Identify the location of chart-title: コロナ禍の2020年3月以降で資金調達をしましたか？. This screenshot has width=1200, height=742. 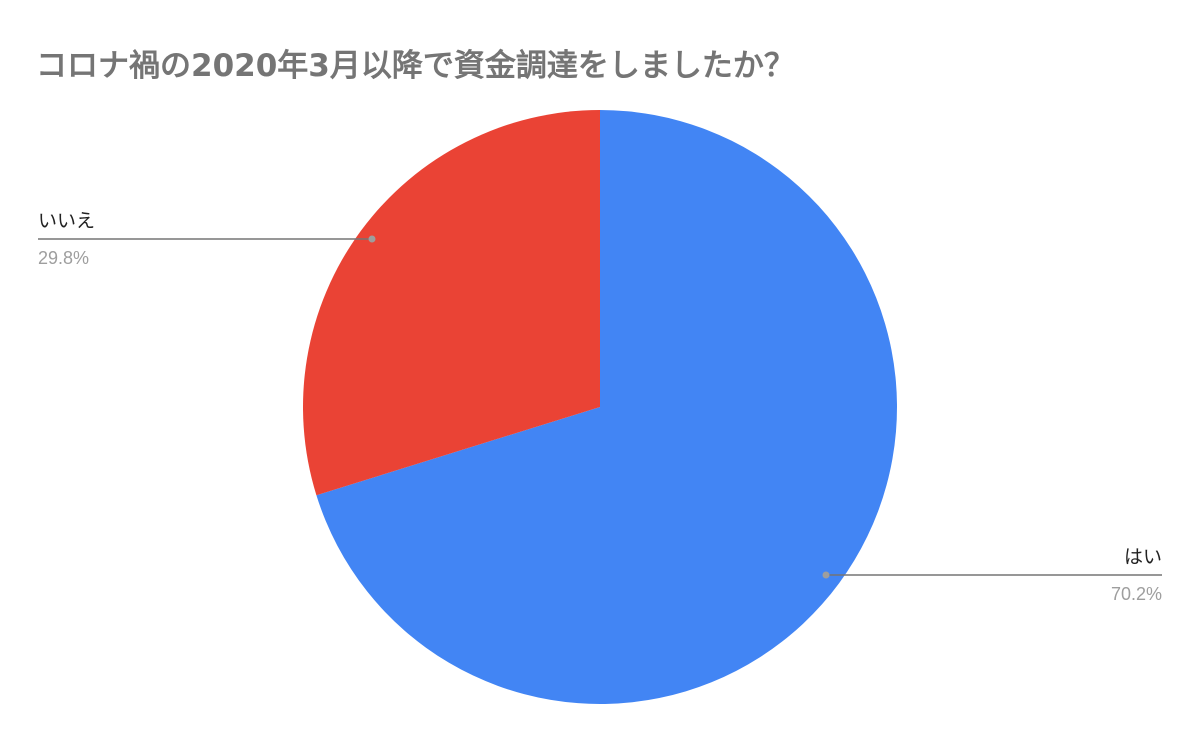
(415, 66).